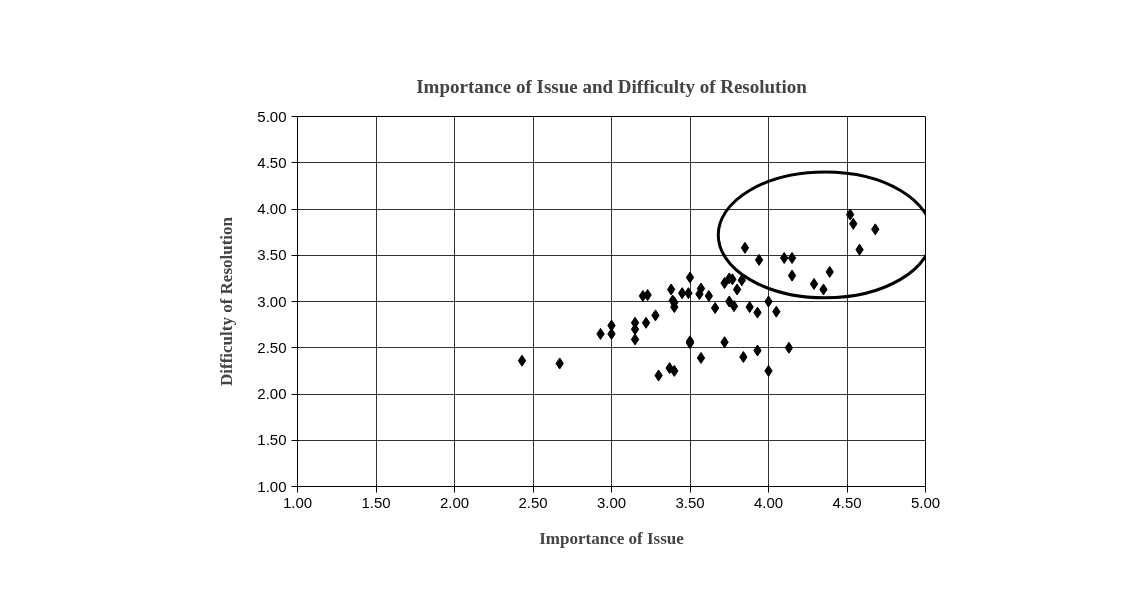  Describe the element at coordinates (533, 502) in the screenshot. I see `x-tick-label: 2.50` at that location.